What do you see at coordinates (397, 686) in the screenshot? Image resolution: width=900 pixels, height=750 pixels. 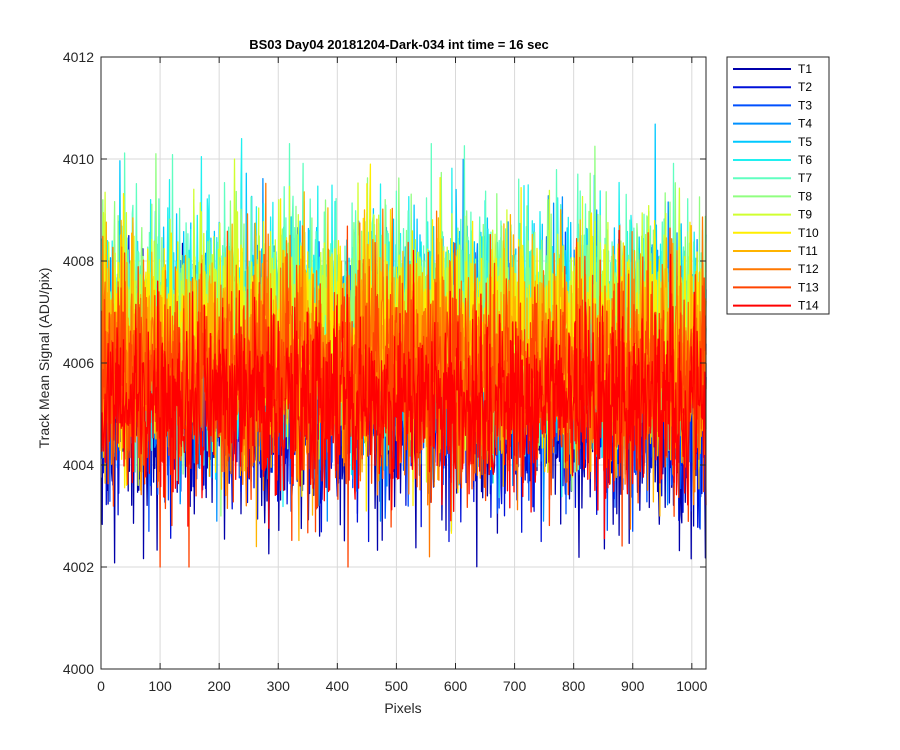 I see `x-tick-label: 500` at bounding box center [397, 686].